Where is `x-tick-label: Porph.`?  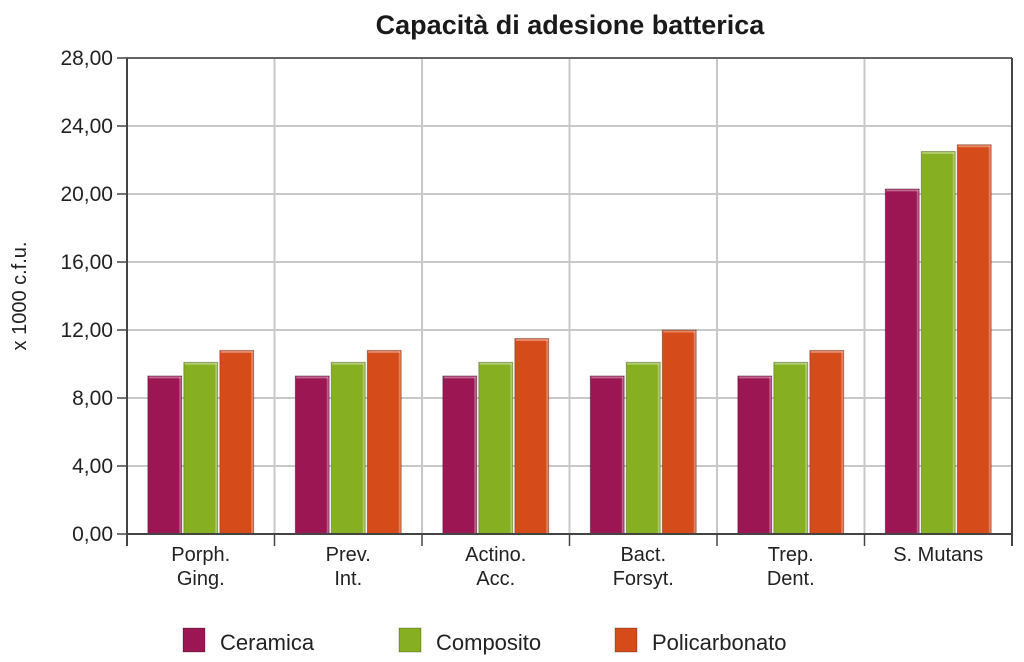
x-tick-label: Porph. is located at coordinates (200, 555).